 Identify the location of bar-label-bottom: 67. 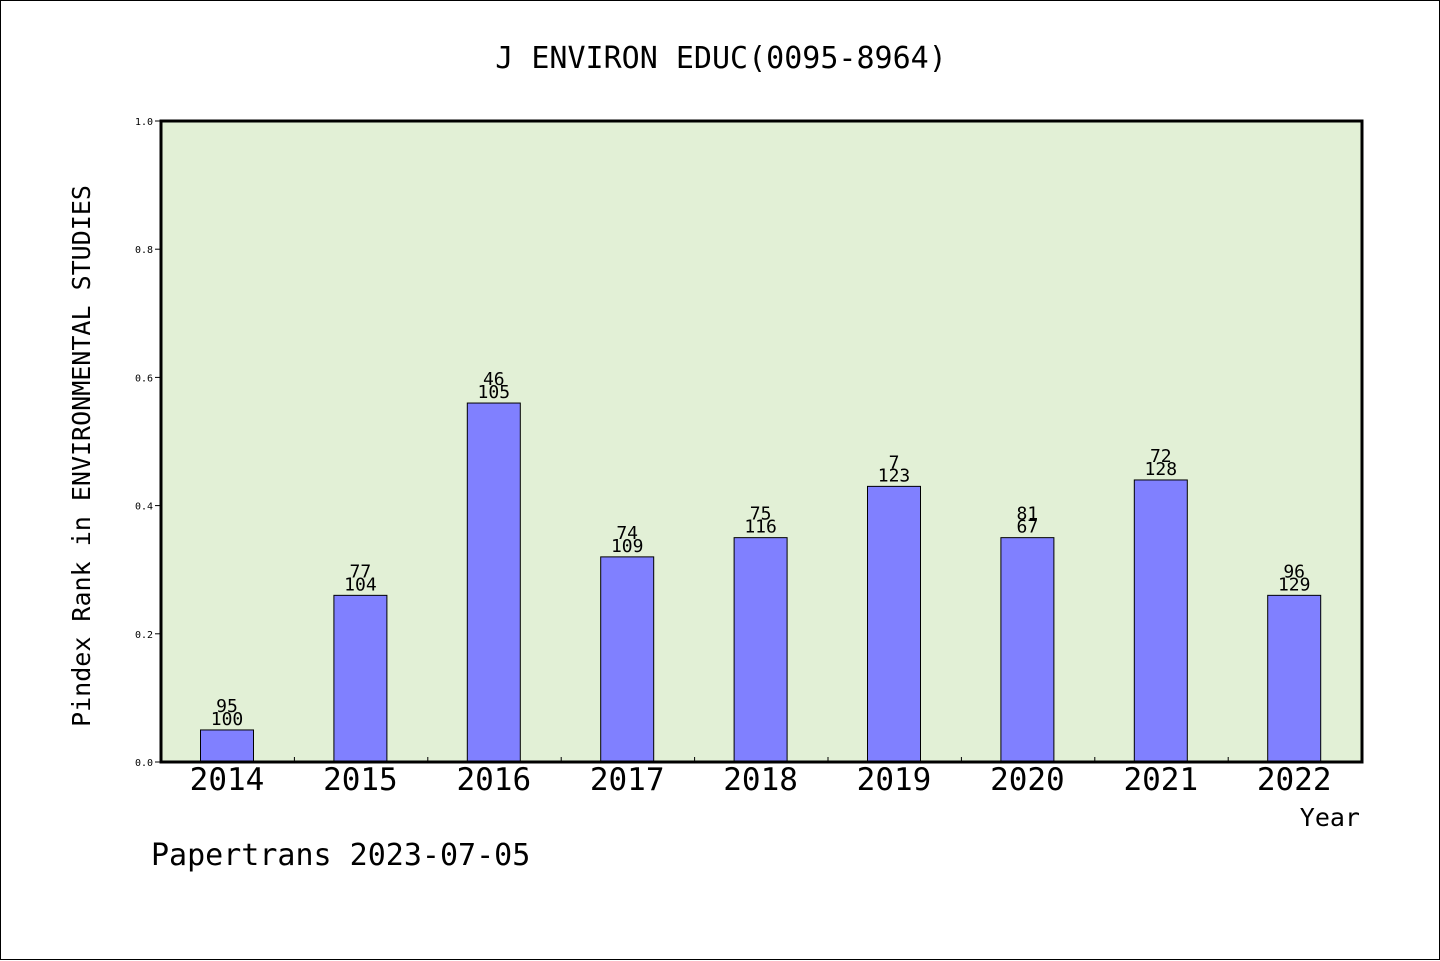
(1028, 527).